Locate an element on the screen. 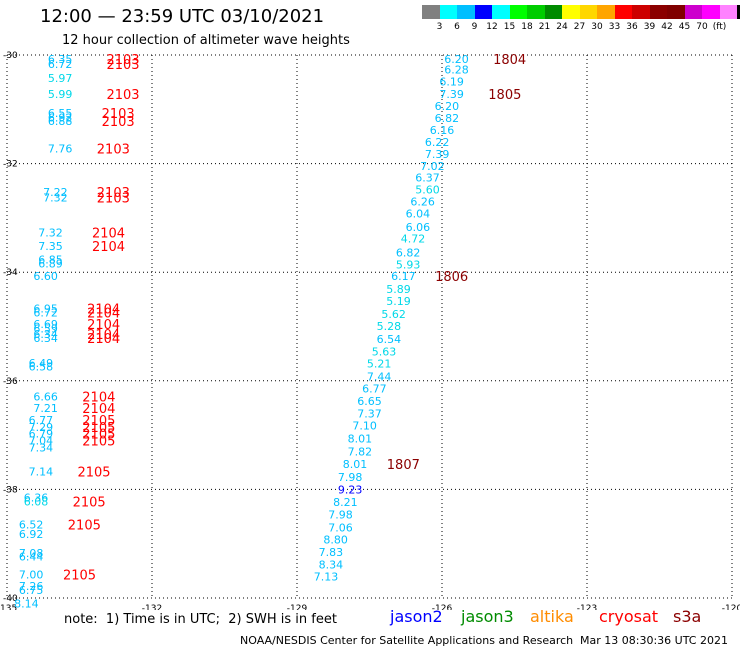  swh-value: 8.34 is located at coordinates (331, 564).